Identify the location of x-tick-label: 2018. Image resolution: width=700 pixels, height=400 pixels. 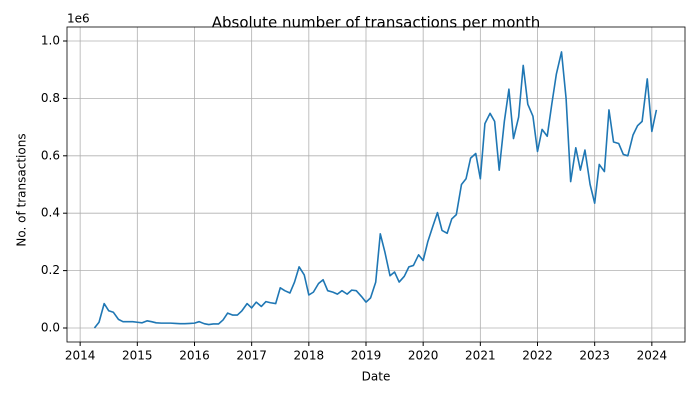
(309, 356).